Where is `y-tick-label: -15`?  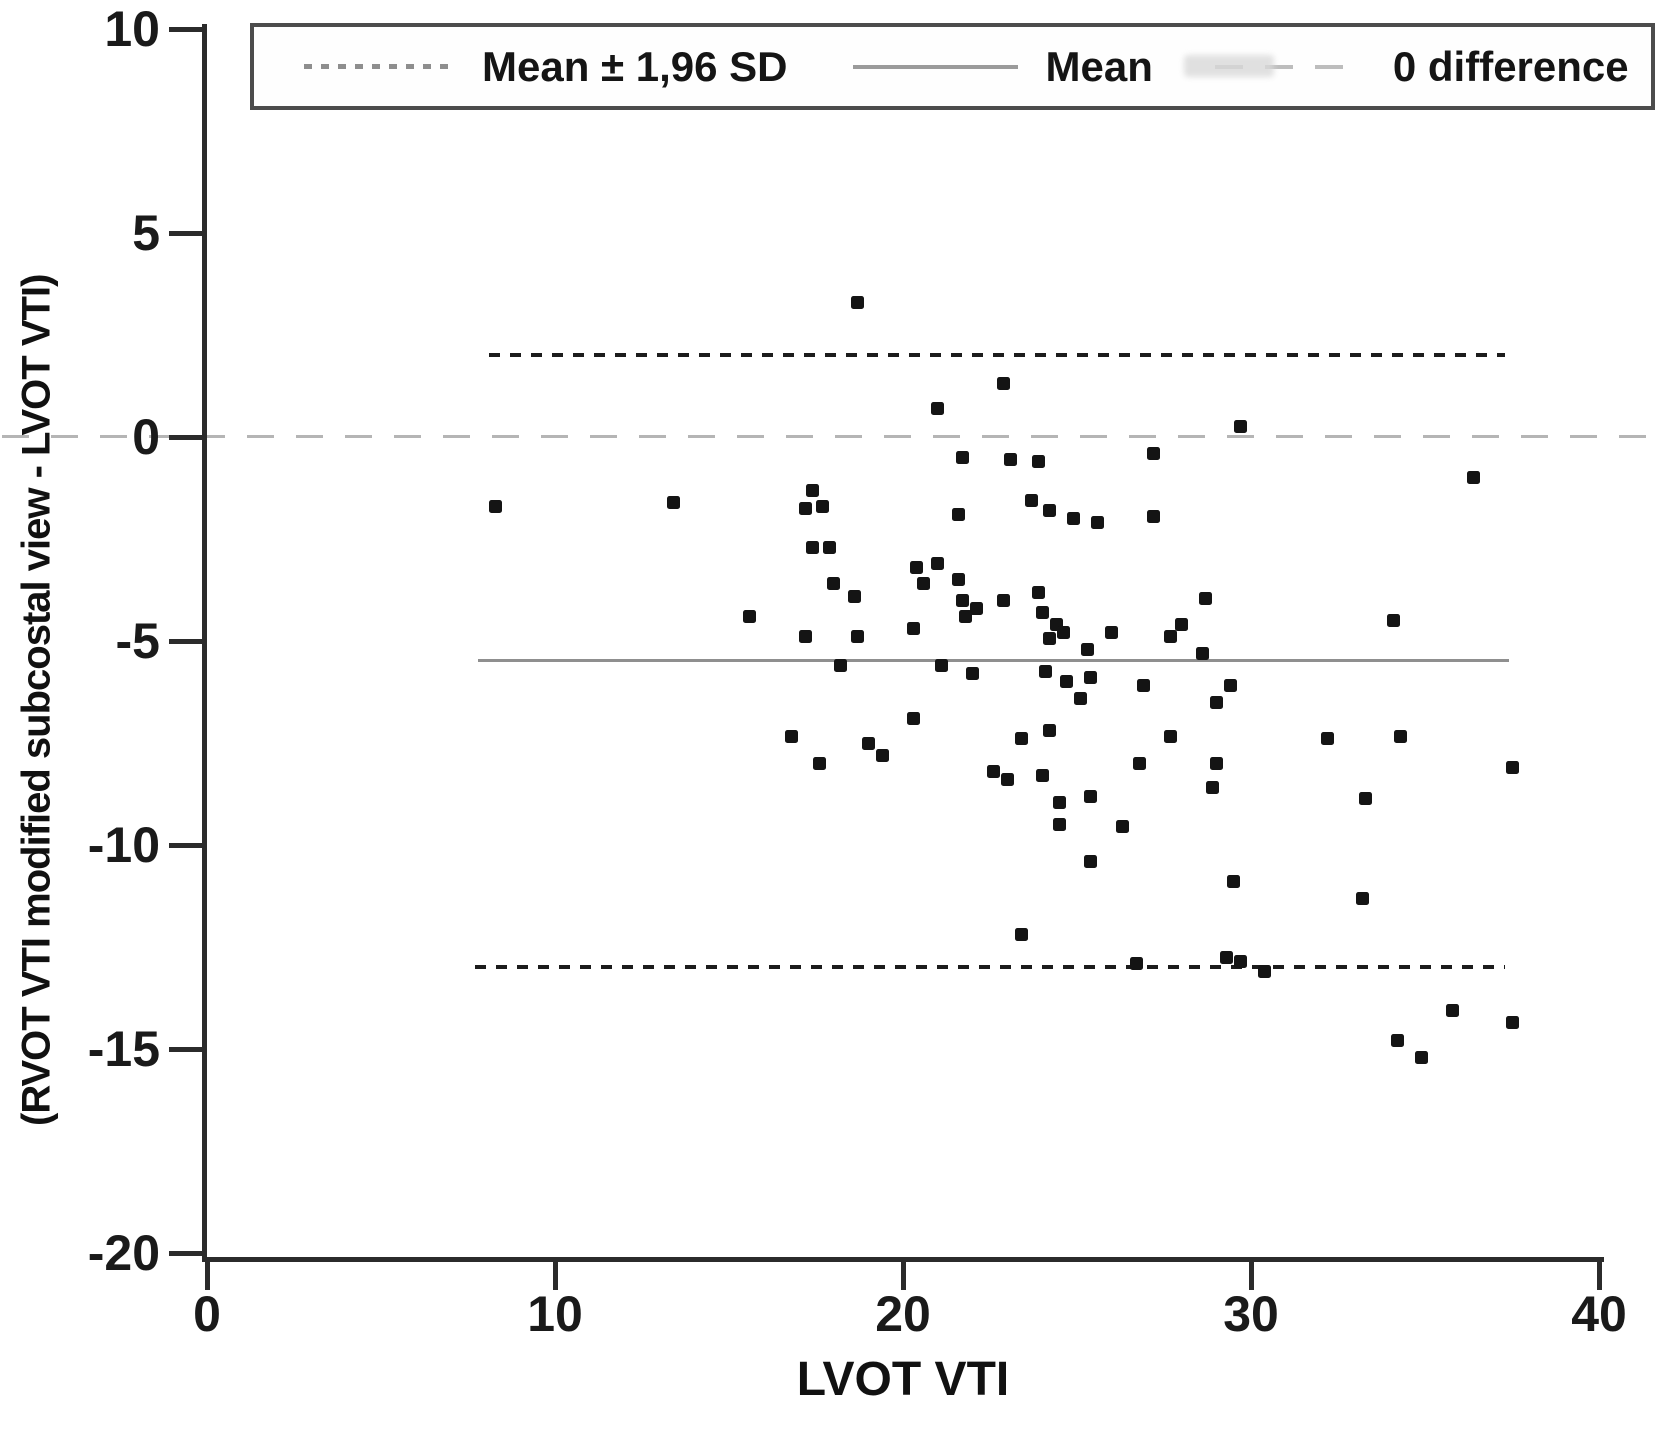 y-tick-label: -15 is located at coordinates (123, 1049).